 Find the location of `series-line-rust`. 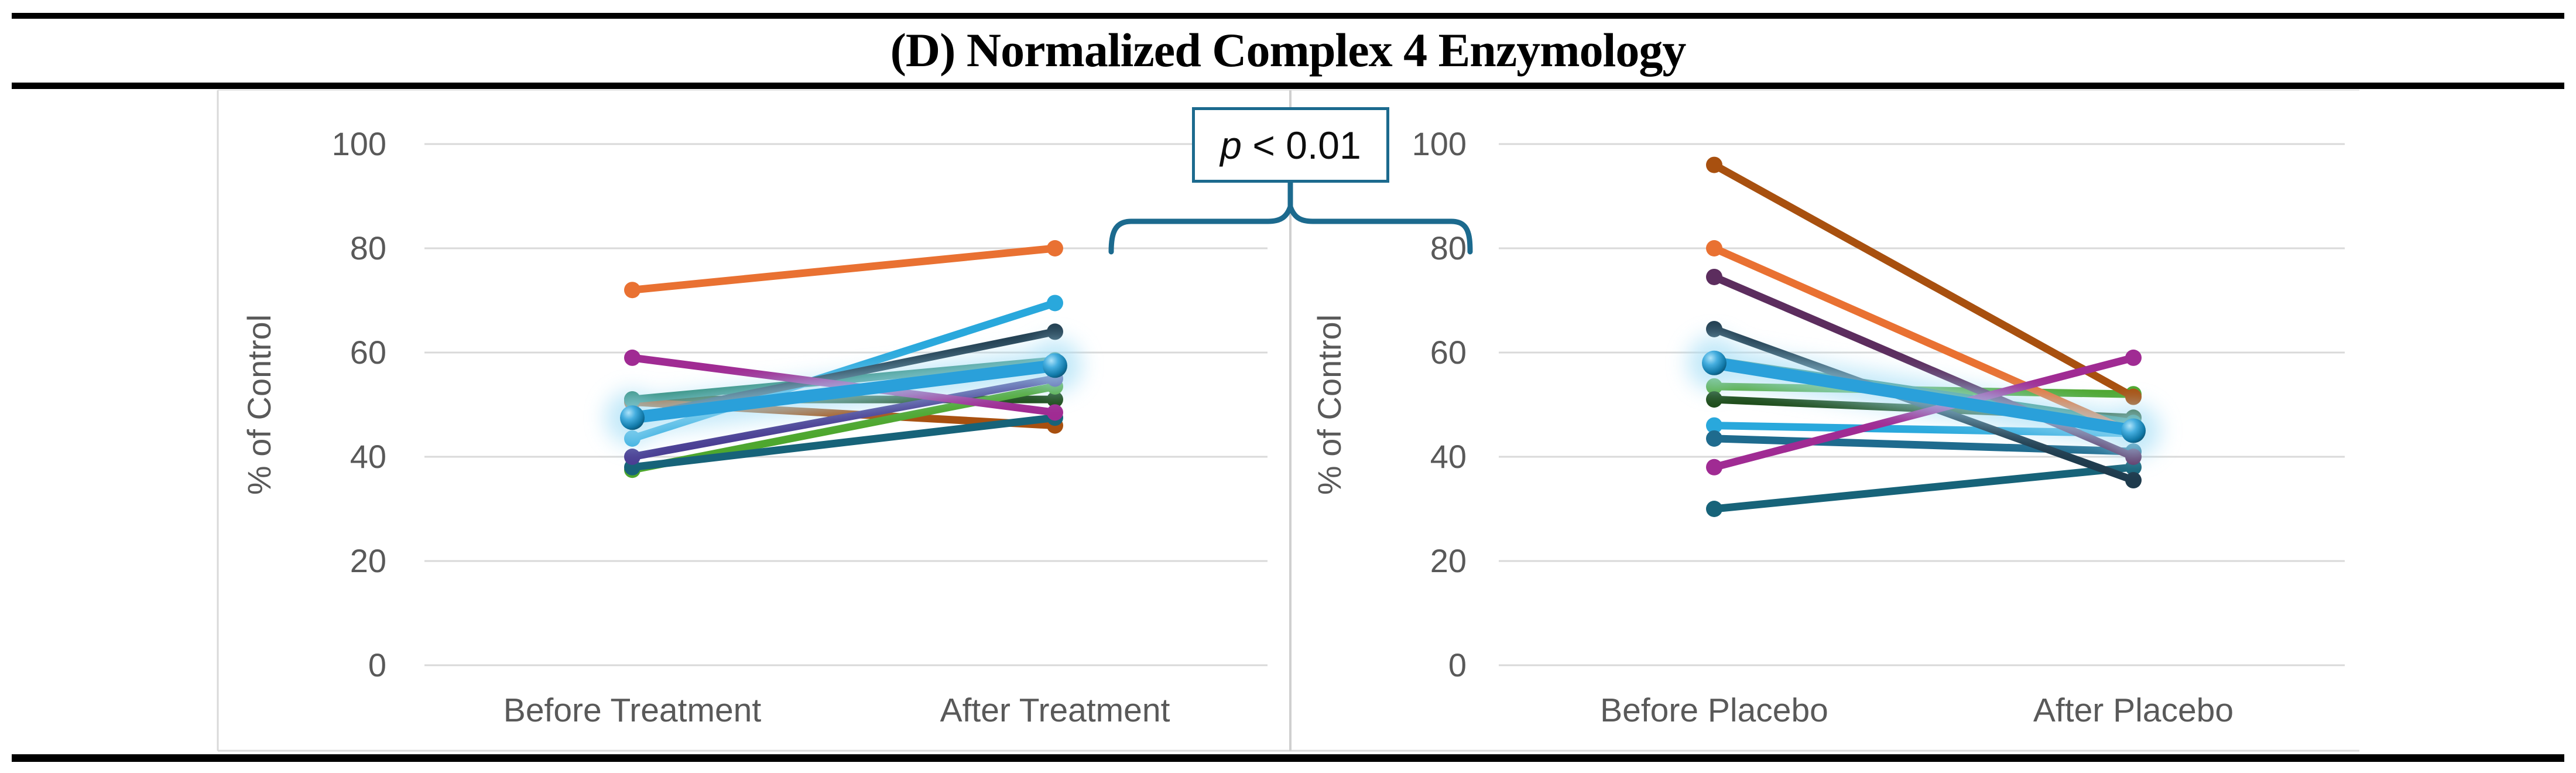

series-line-rust is located at coordinates (1923, 281).